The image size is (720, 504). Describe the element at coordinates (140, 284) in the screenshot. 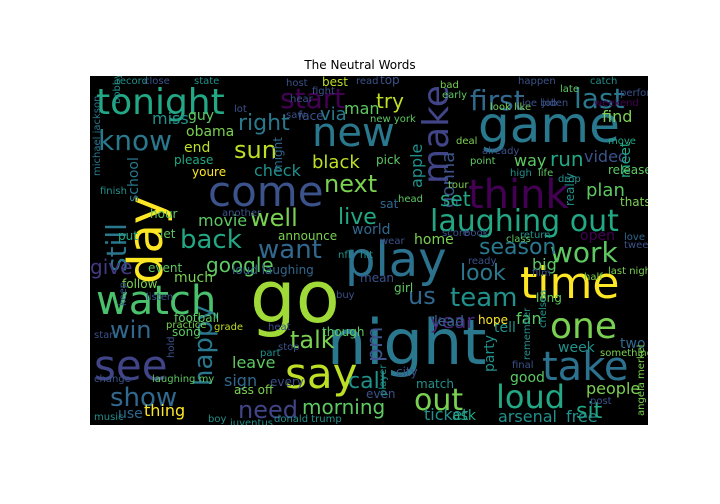

I see `cloud-word: follow` at that location.